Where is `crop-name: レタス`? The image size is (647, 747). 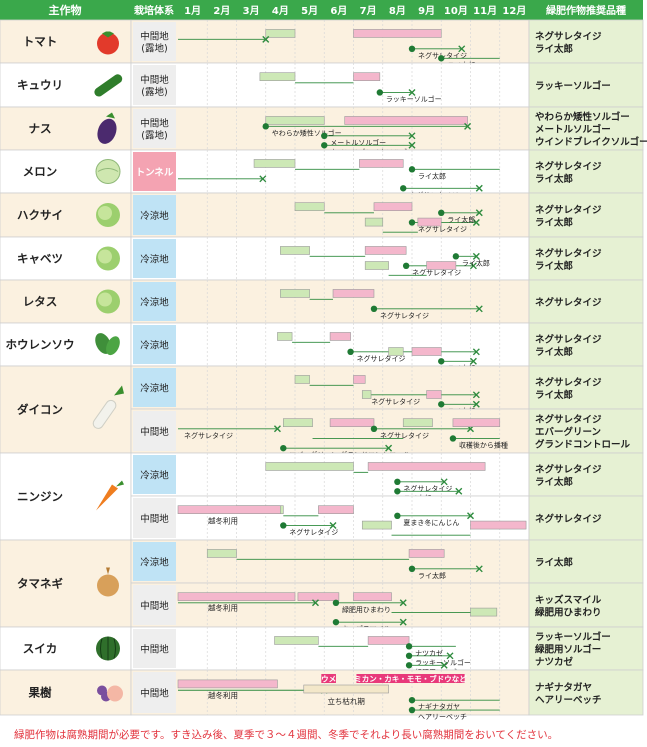 crop-name: レタス is located at coordinates (40, 302).